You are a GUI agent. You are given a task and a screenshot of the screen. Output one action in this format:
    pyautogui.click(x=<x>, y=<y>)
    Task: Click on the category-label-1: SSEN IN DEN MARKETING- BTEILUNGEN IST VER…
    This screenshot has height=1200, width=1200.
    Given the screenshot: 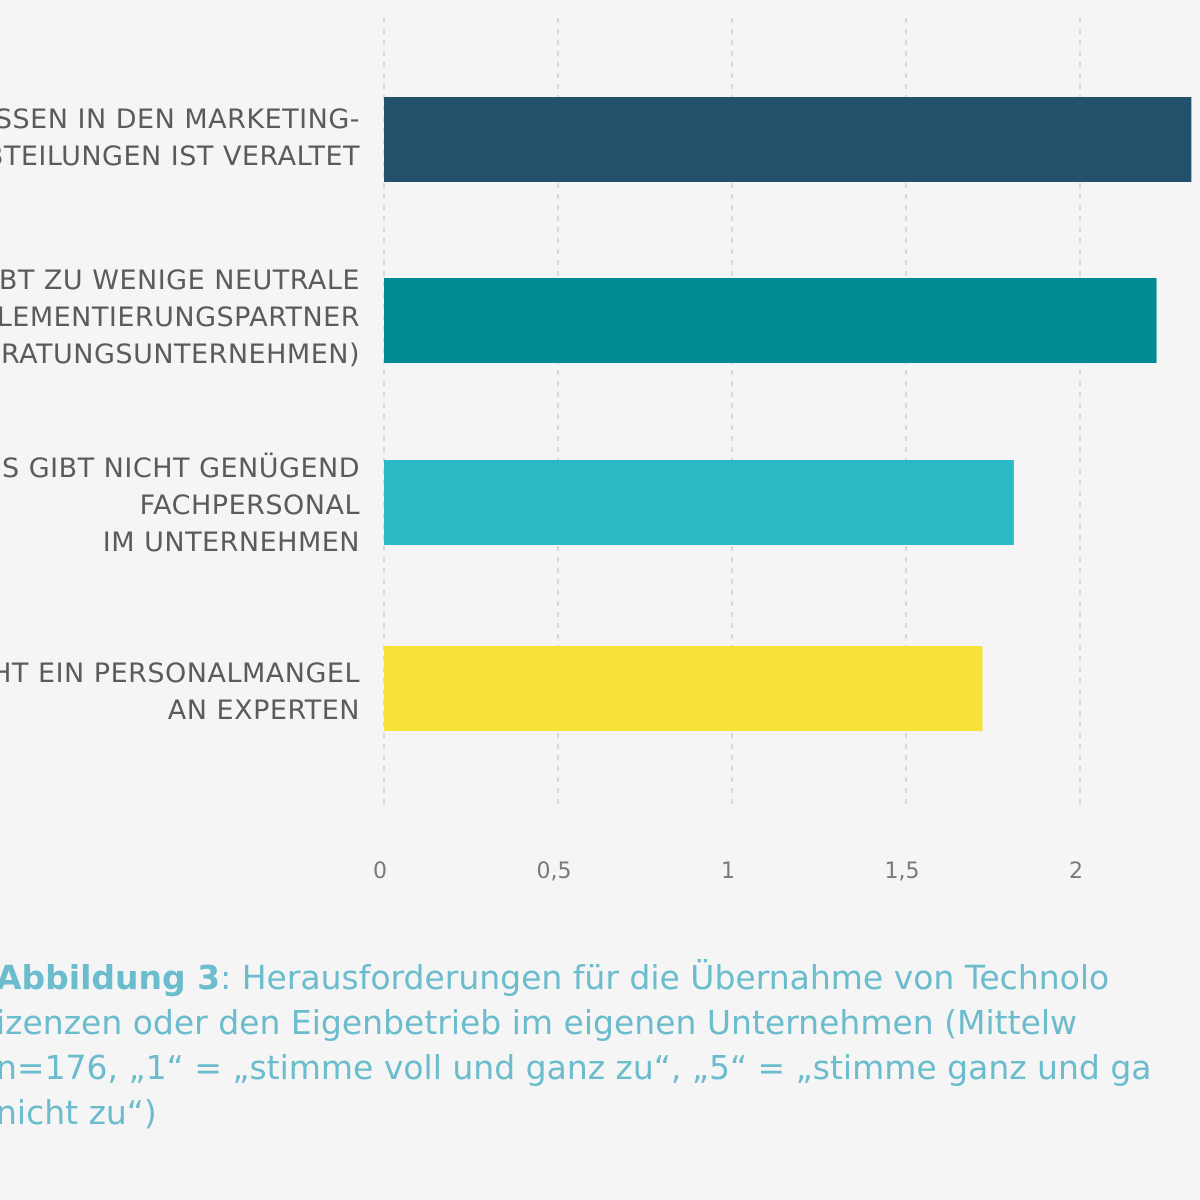 What is the action you would take?
    pyautogui.click(x=180, y=138)
    